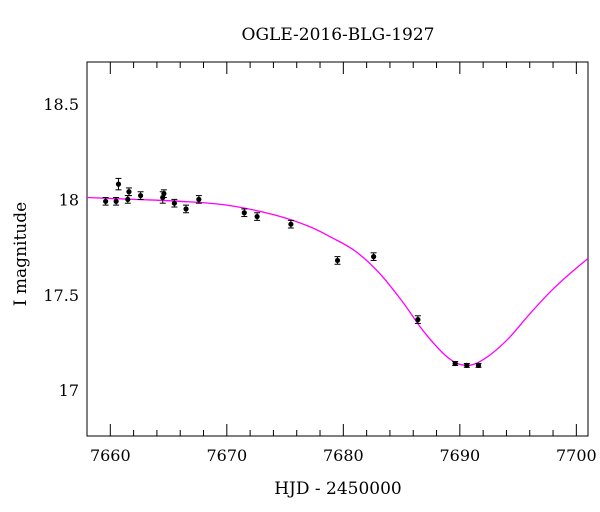 Image resolution: width=600 pixels, height=512 pixels. I want to click on x-tick-label: 7680, so click(343, 455).